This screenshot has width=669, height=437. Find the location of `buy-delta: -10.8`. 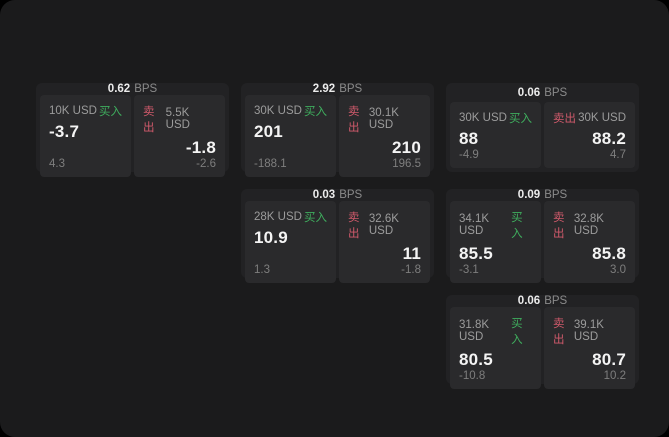

buy-delta: -10.8 is located at coordinates (472, 376).